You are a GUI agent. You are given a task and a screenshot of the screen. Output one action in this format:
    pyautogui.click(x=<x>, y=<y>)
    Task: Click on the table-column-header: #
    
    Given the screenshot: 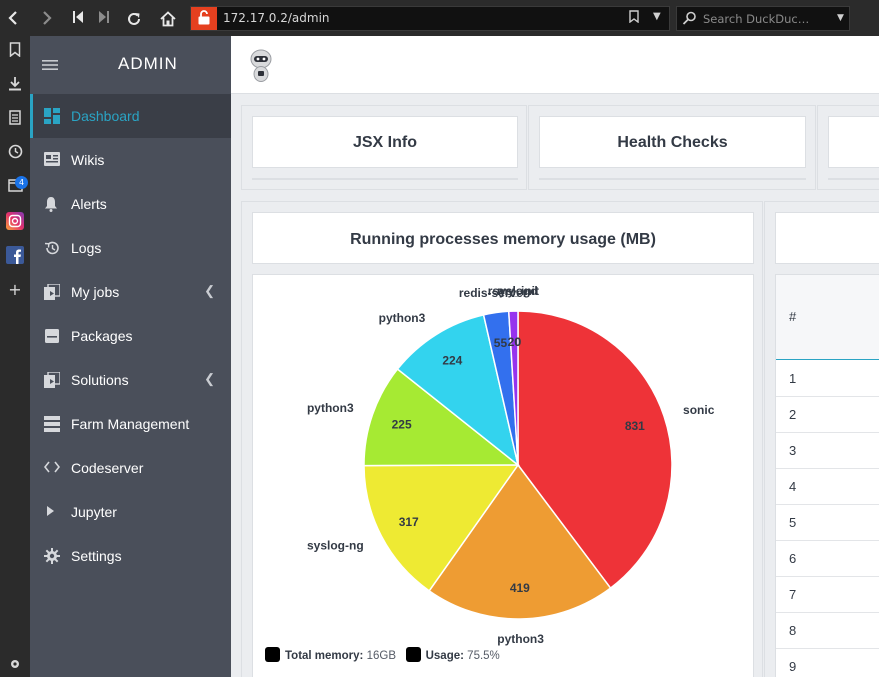 What is the action you would take?
    pyautogui.click(x=793, y=316)
    